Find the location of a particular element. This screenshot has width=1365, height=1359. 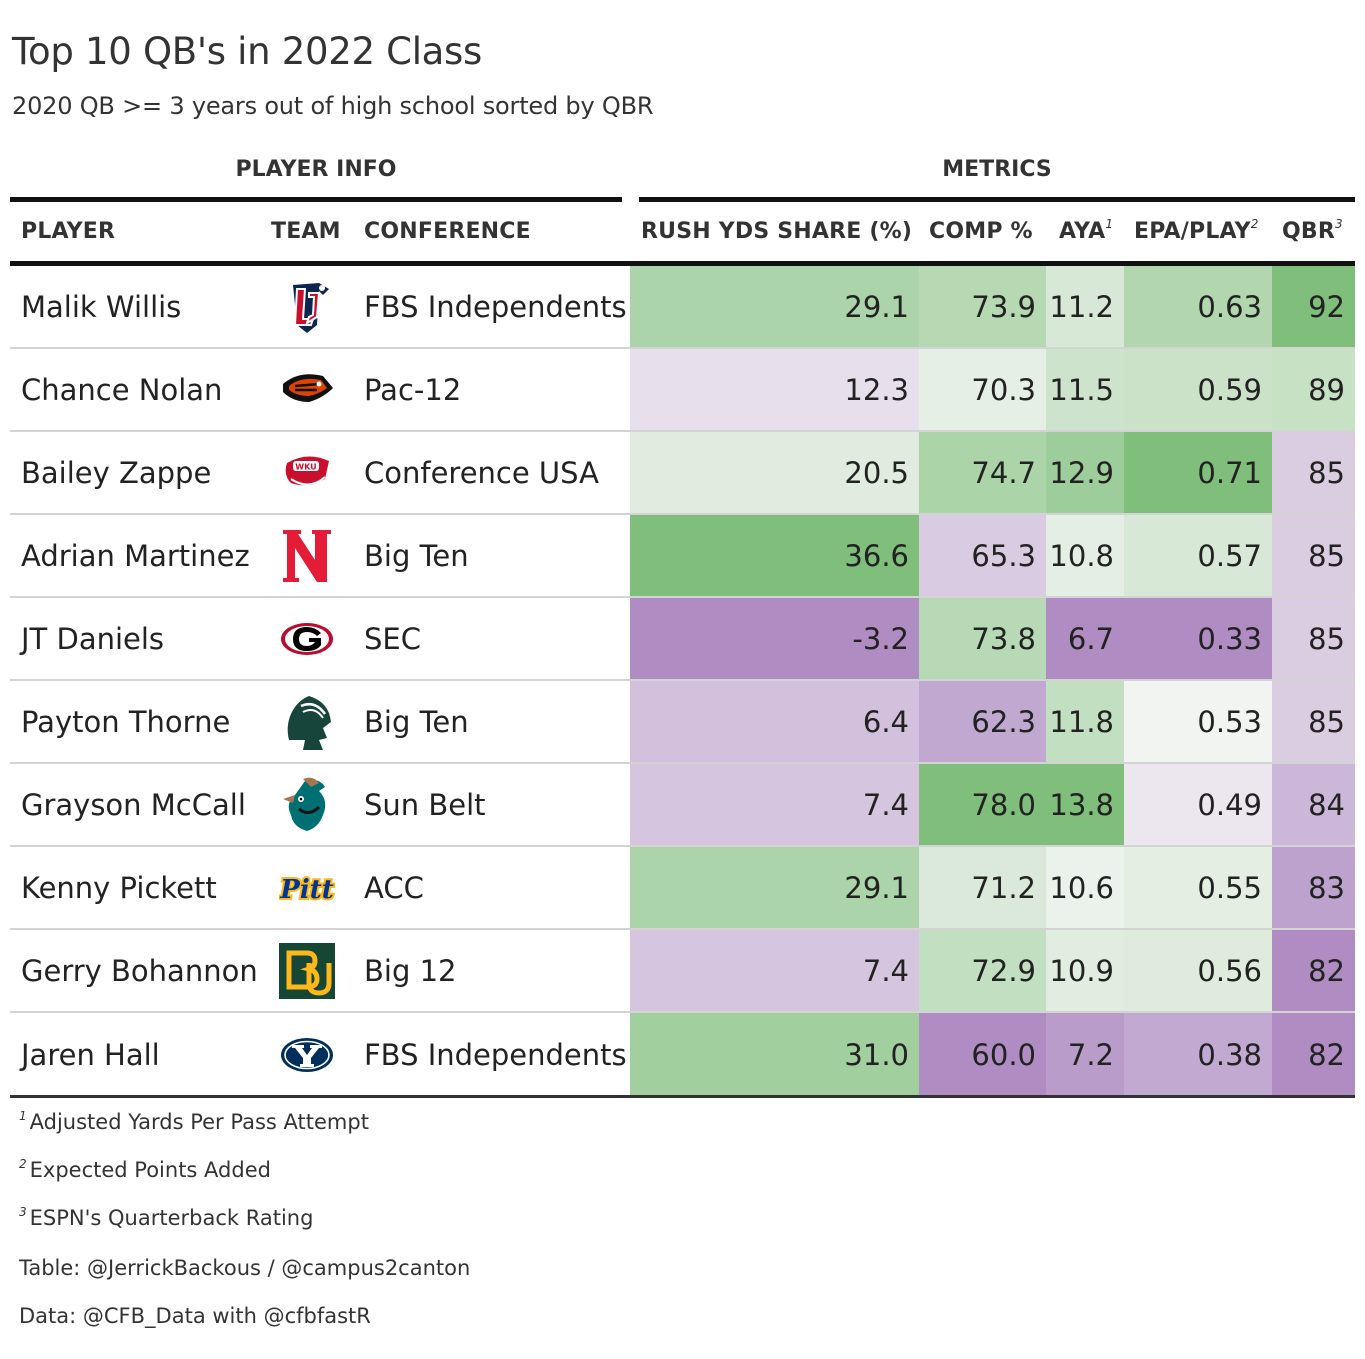

source-note-data: Data: @CFB_Data with @cfbfastR is located at coordinates (195, 1316).